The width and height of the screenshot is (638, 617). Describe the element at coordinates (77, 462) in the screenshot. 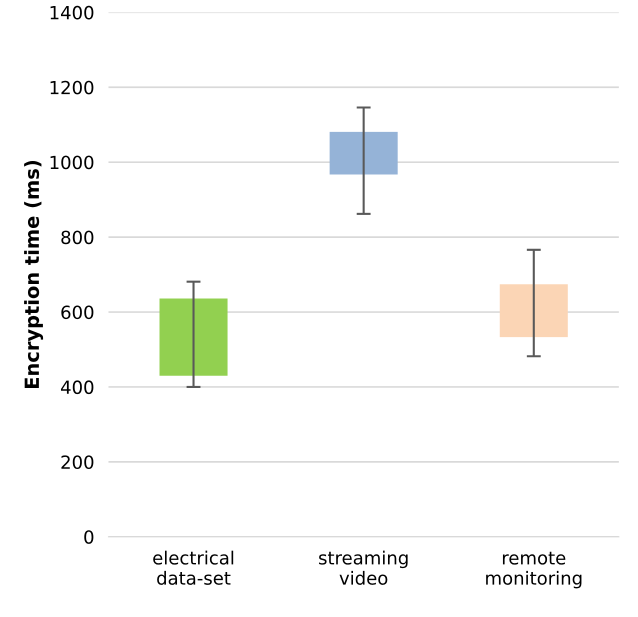

I see `y-tick-label: 200` at that location.